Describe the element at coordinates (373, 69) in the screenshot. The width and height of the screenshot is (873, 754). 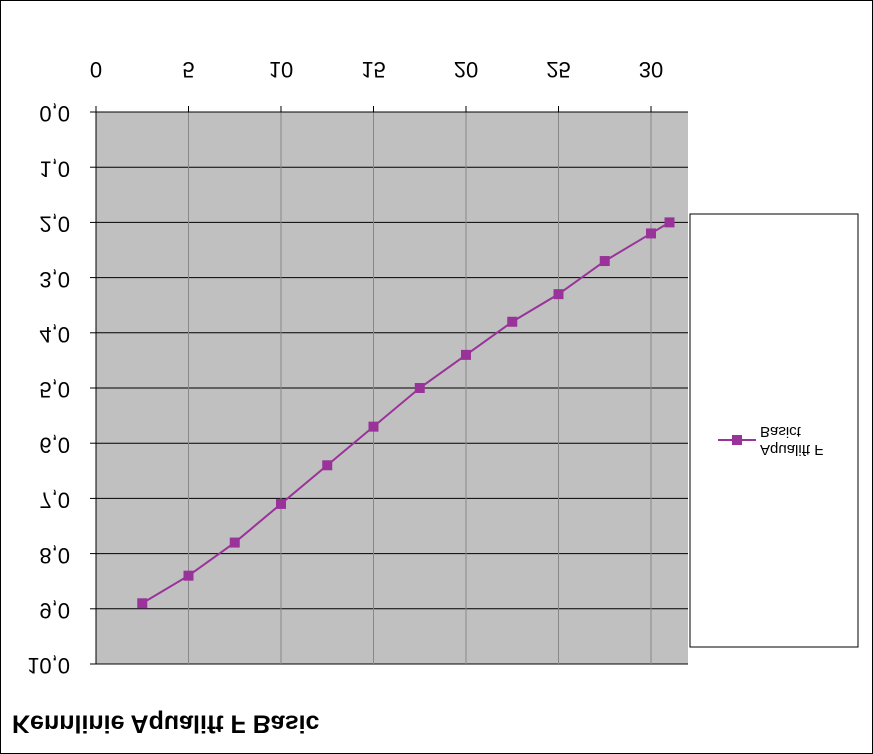
I see `x-tick-label: 15` at that location.